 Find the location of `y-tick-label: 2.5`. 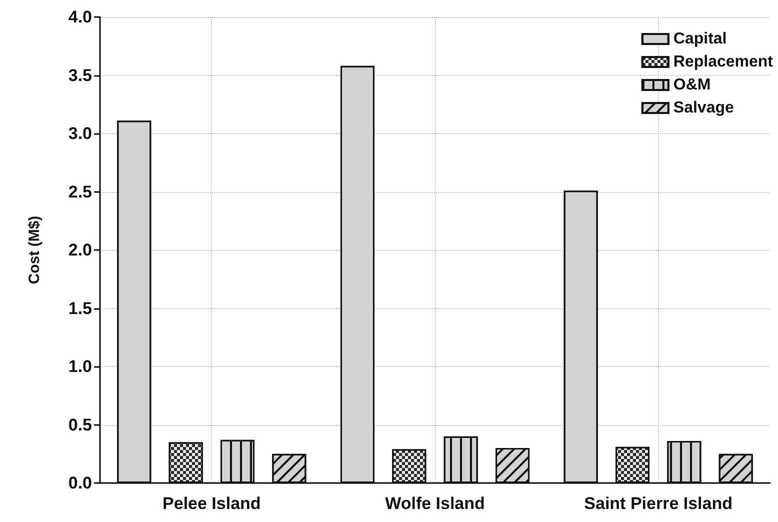

y-tick-label: 2.5 is located at coordinates (80, 192).